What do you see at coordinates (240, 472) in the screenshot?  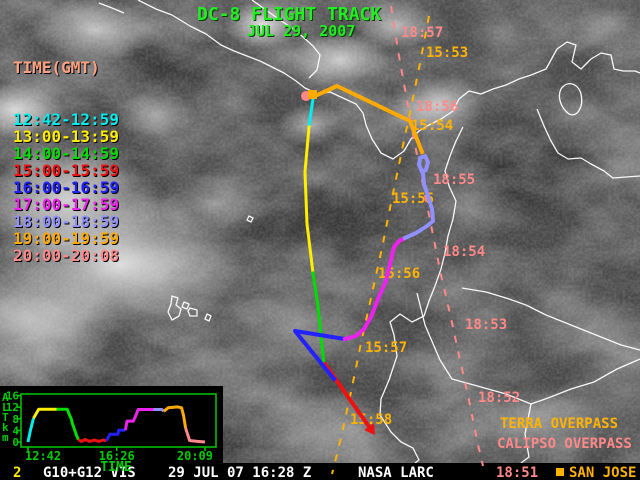 I see `datetime-label: 29 JUL 07 16:28 Z` at bounding box center [240, 472].